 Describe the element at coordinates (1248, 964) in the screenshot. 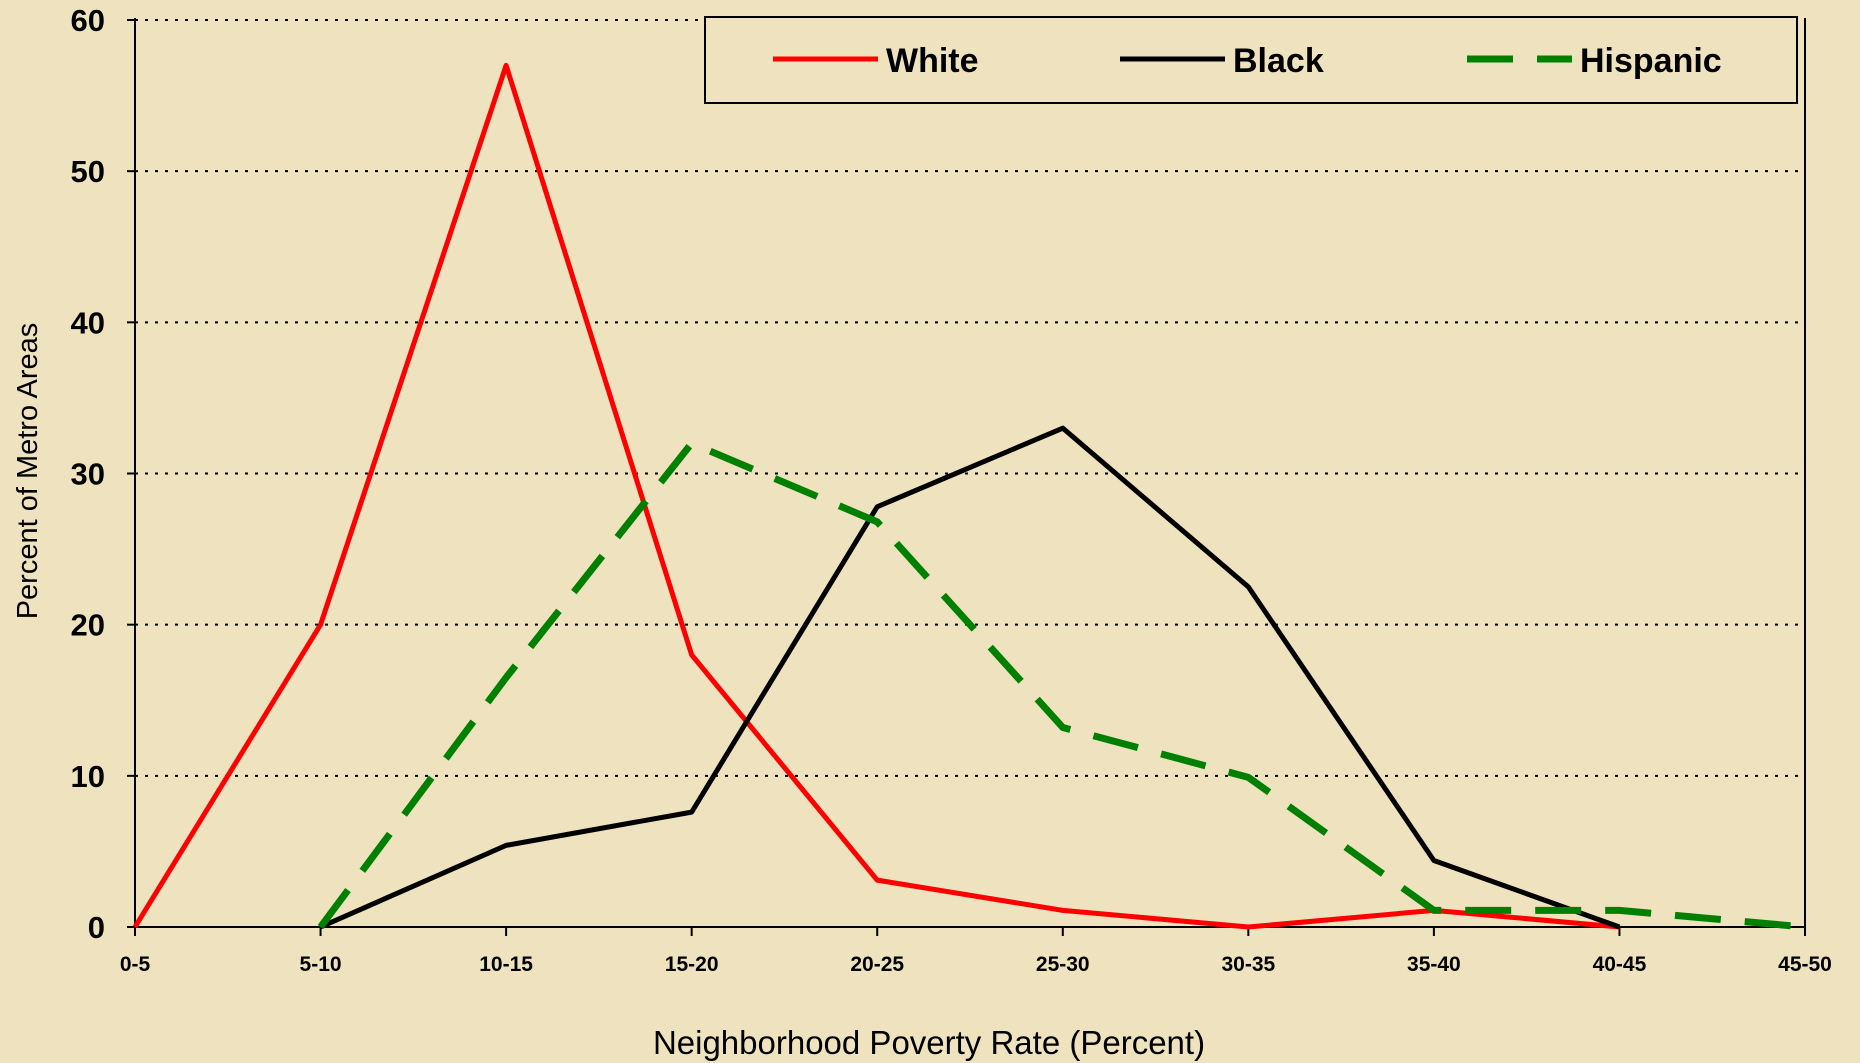

I see `x-tick-label: 30-35` at that location.